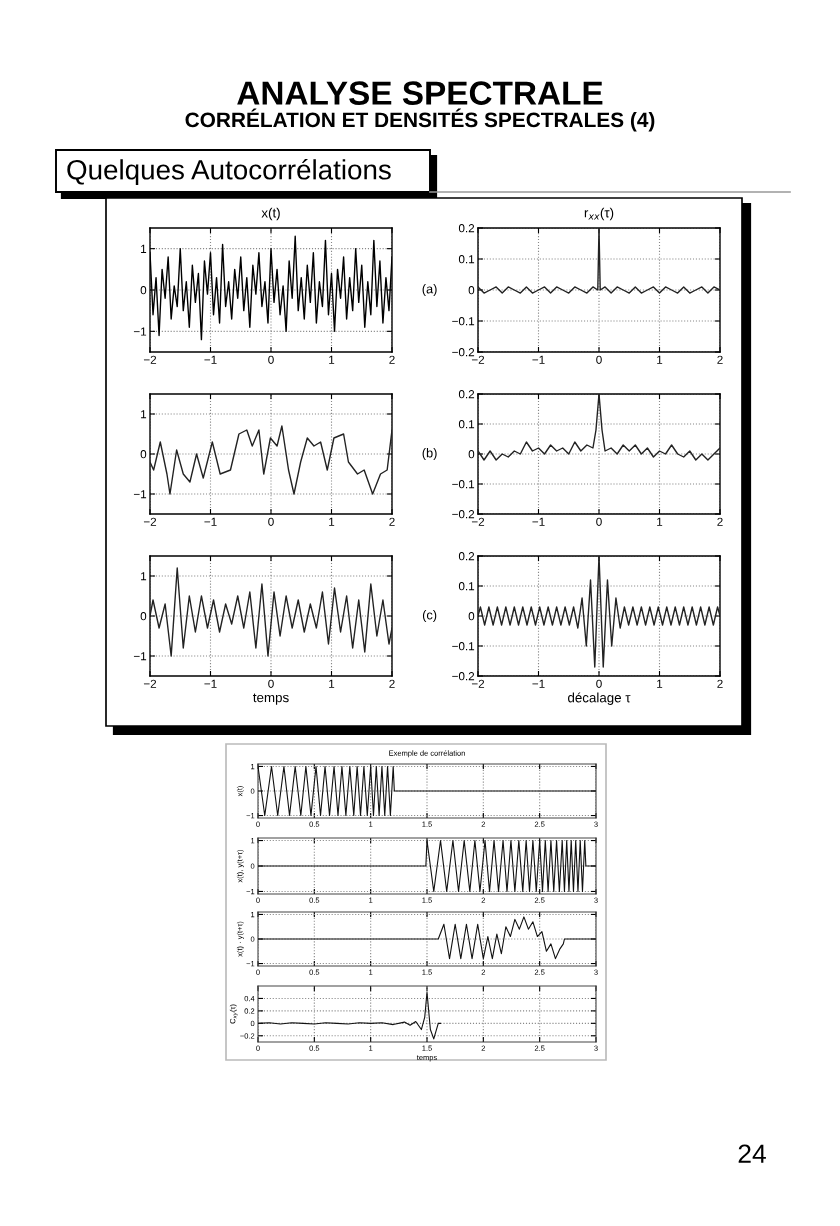 The width and height of the screenshot is (840, 1226). I want to click on text: 24, so click(752, 1153).